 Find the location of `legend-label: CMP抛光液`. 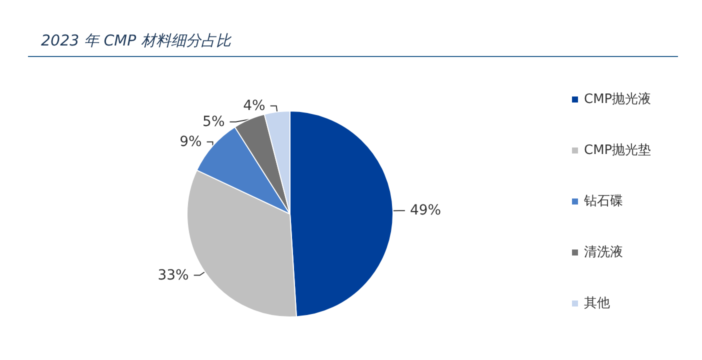

legend-label: CMP抛光液 is located at coordinates (618, 99).